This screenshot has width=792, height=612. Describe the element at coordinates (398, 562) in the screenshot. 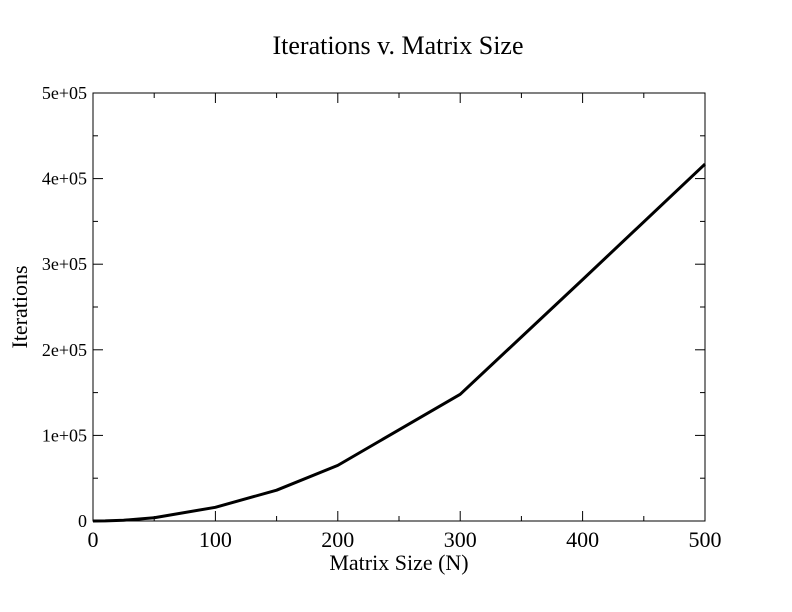

I see `x-axis-label: Matrix Size (N)` at that location.